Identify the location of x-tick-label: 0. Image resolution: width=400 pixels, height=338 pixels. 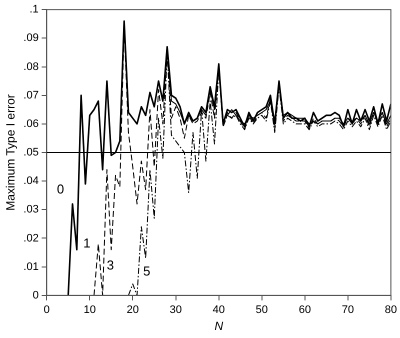
(47, 310).